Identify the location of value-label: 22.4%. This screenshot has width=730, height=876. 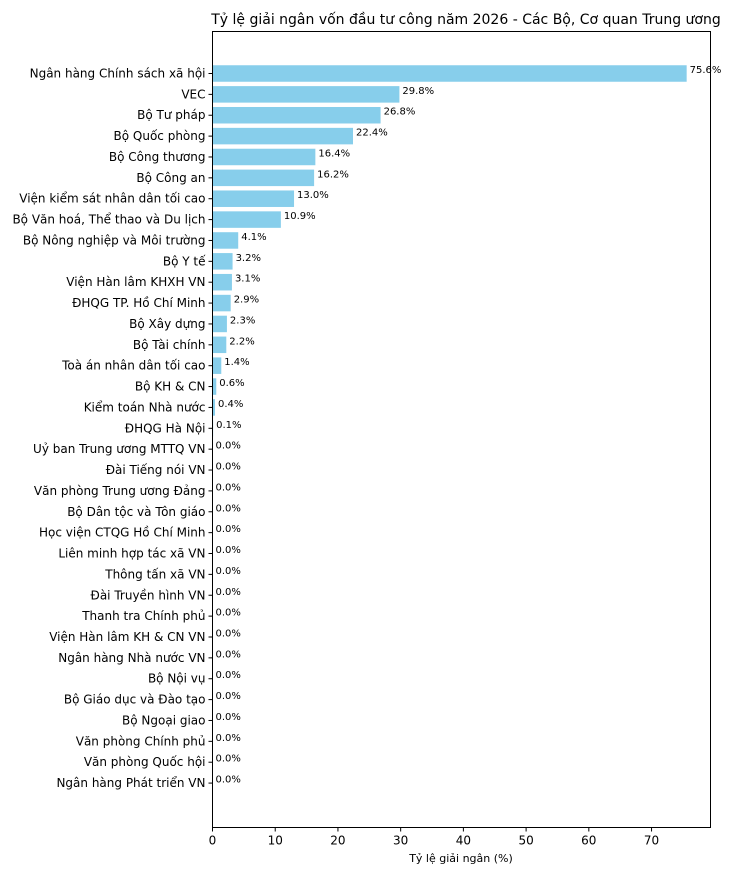
(372, 133).